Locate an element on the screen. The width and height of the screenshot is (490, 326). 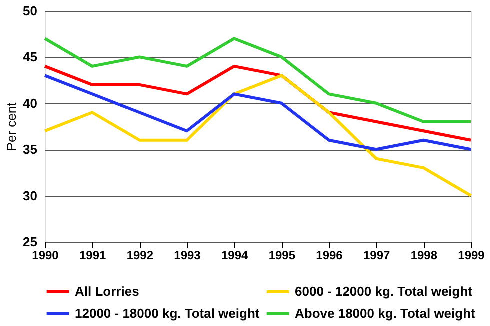
y-tick-label: 40 is located at coordinates (30, 103).